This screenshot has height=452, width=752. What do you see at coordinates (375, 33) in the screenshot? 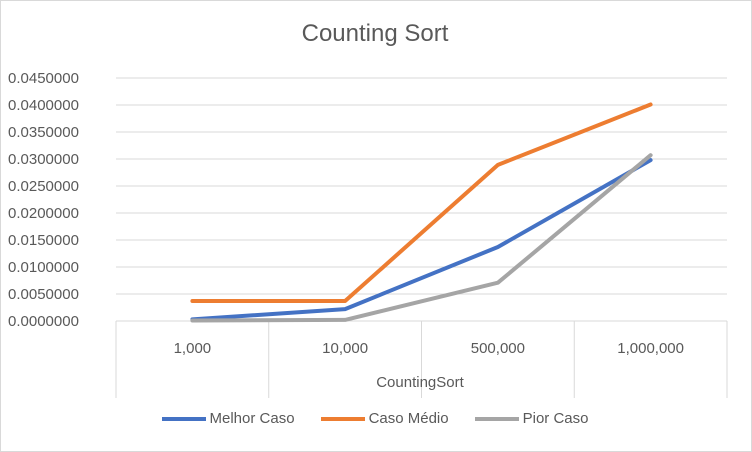
I see `chart-title: Counting Sort` at bounding box center [375, 33].